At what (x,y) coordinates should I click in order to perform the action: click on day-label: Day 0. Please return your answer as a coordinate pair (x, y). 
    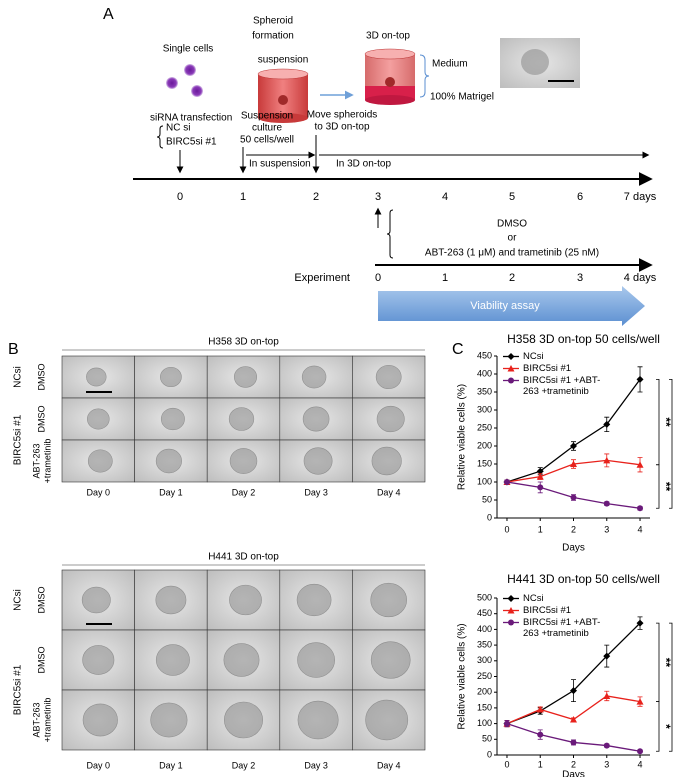
    Looking at the image, I should click on (99, 492).